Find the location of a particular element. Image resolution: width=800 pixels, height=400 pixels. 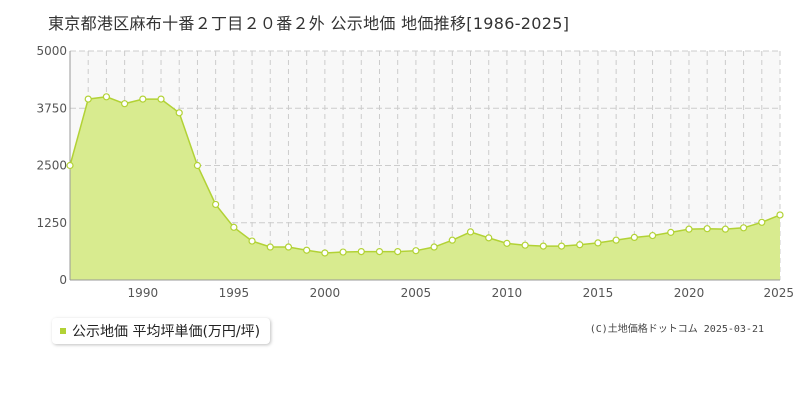

y-tick-label: 0 is located at coordinates (63, 280).